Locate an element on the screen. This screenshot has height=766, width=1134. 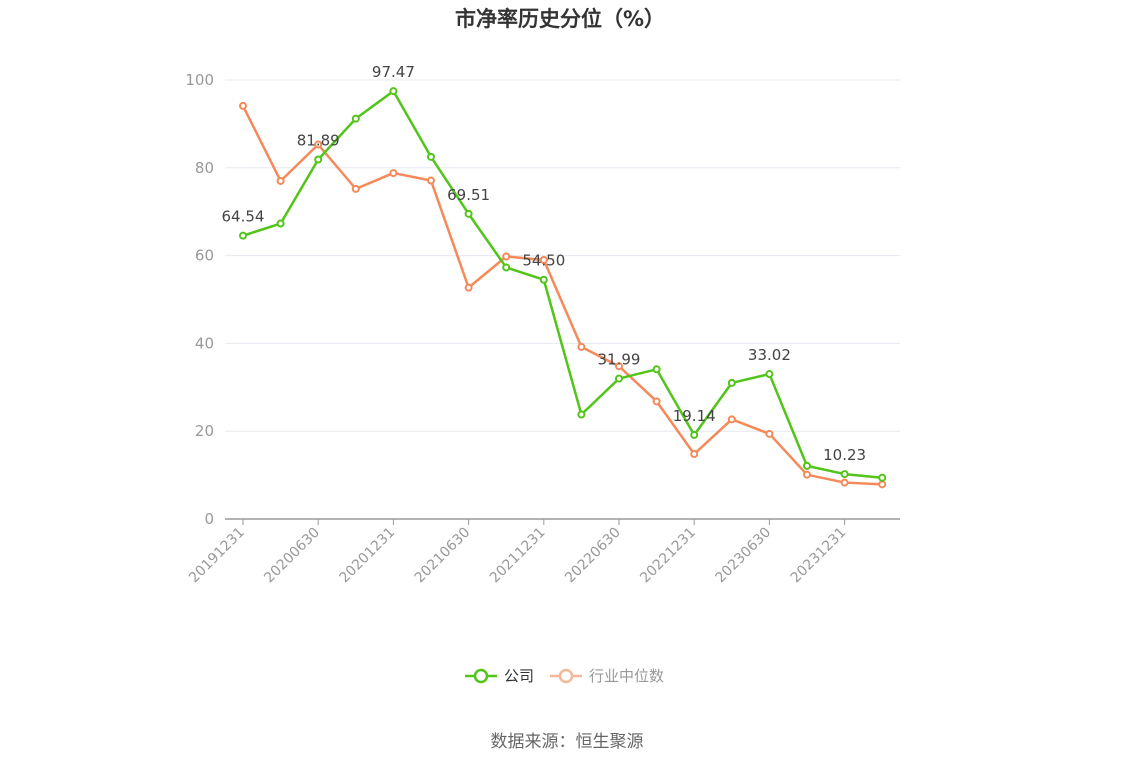
x-tick-label: 20191231 is located at coordinates (217, 556).